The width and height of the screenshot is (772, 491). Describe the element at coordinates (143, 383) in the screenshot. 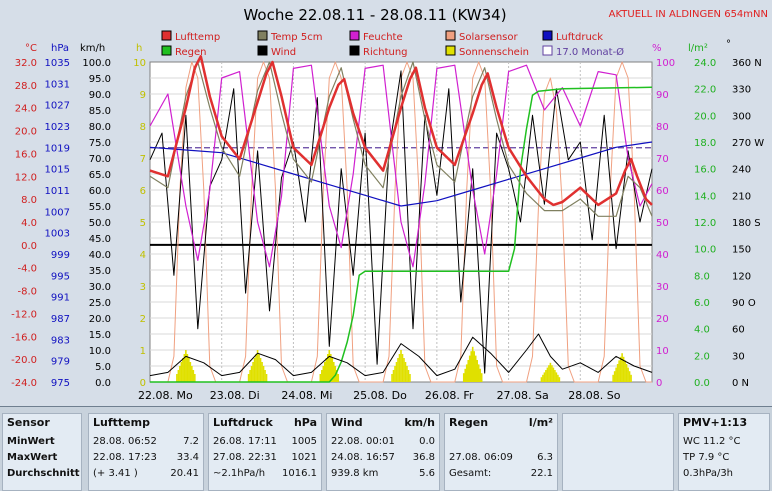

I see `sun-tick: 0` at that location.